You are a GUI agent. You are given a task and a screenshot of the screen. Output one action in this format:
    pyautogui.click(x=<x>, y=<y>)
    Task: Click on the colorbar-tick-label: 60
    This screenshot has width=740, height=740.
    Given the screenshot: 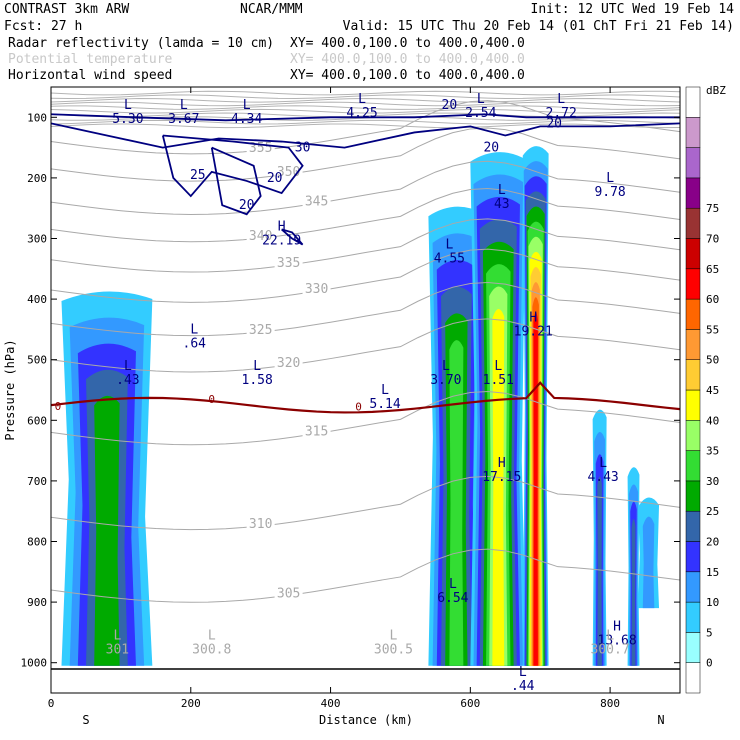 What is the action you would take?
    pyautogui.click(x=712, y=299)
    